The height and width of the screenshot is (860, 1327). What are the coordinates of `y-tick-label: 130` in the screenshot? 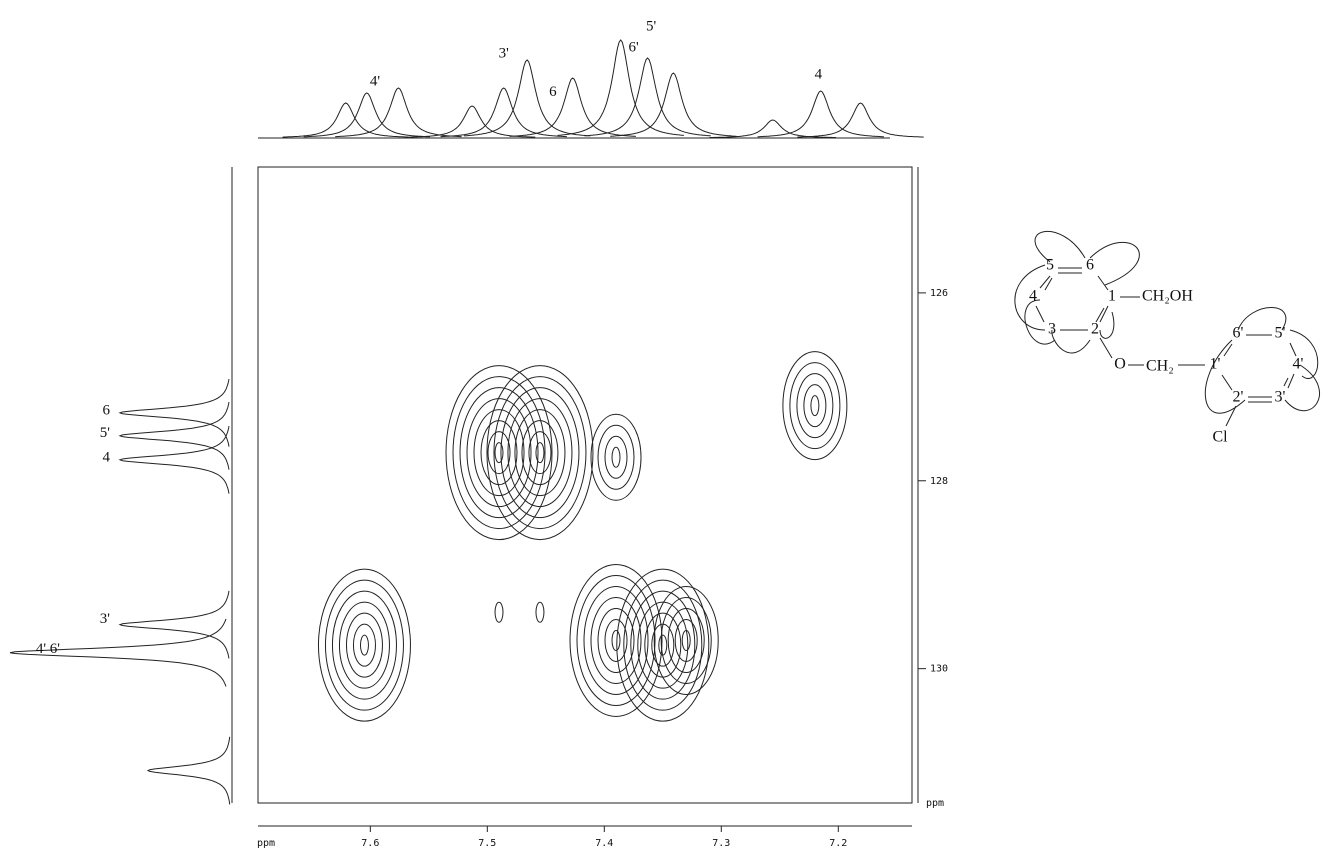 It's located at (939, 669).